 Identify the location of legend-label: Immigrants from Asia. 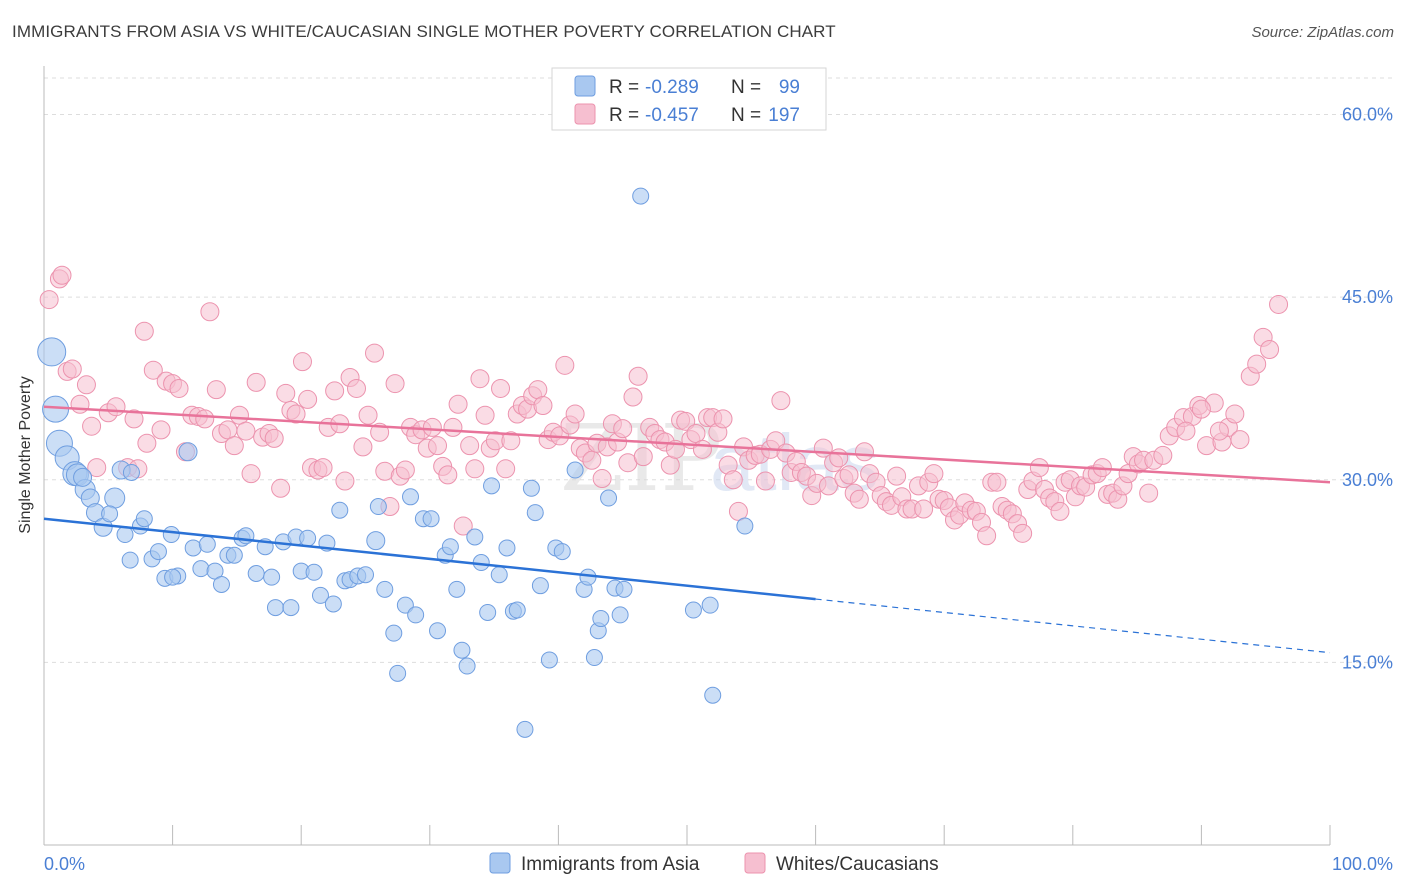
(610, 864).